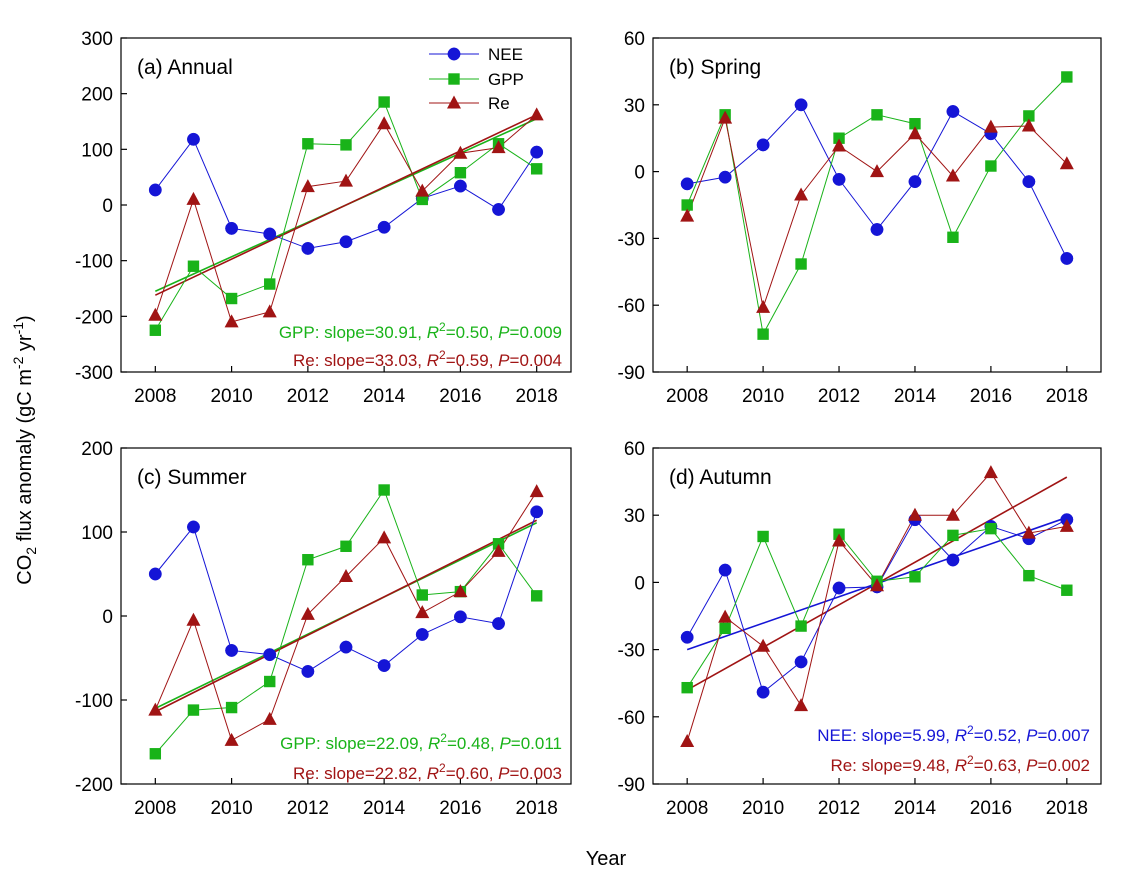  Describe the element at coordinates (25, 345) in the screenshot. I see `y-label-mid2: yr` at that location.